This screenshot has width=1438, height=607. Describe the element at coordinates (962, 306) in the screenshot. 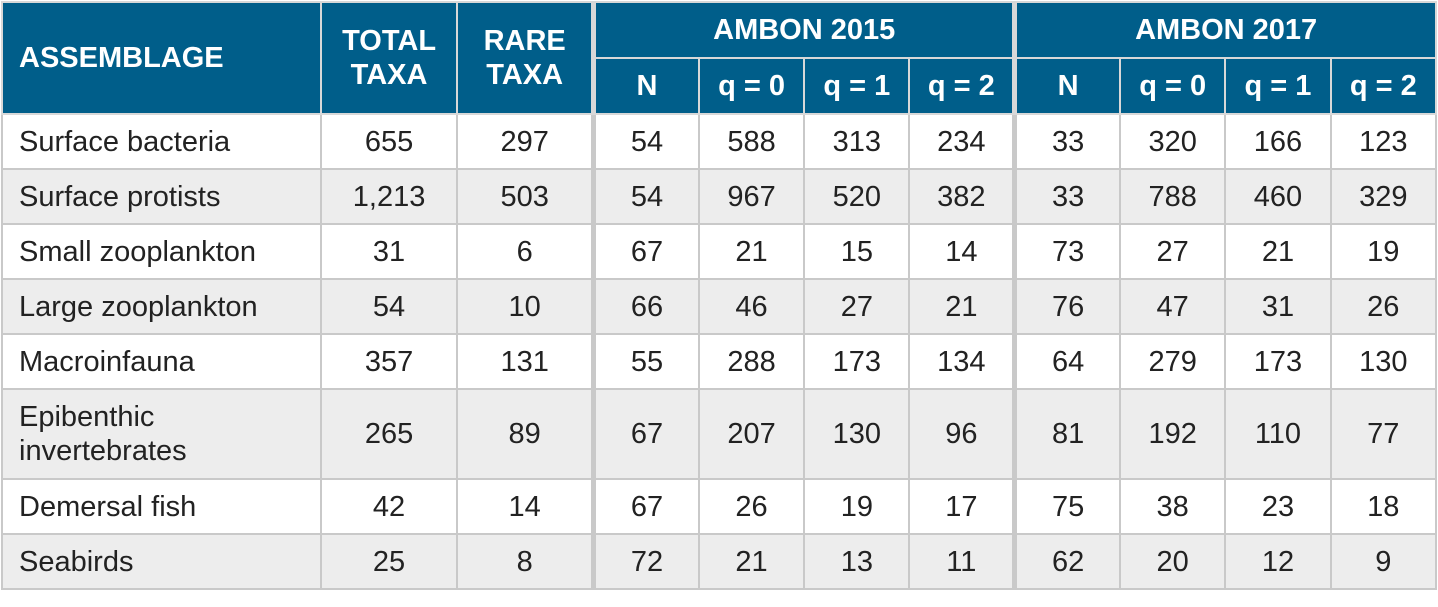

I see `cell-2015-q2: 21` at that location.